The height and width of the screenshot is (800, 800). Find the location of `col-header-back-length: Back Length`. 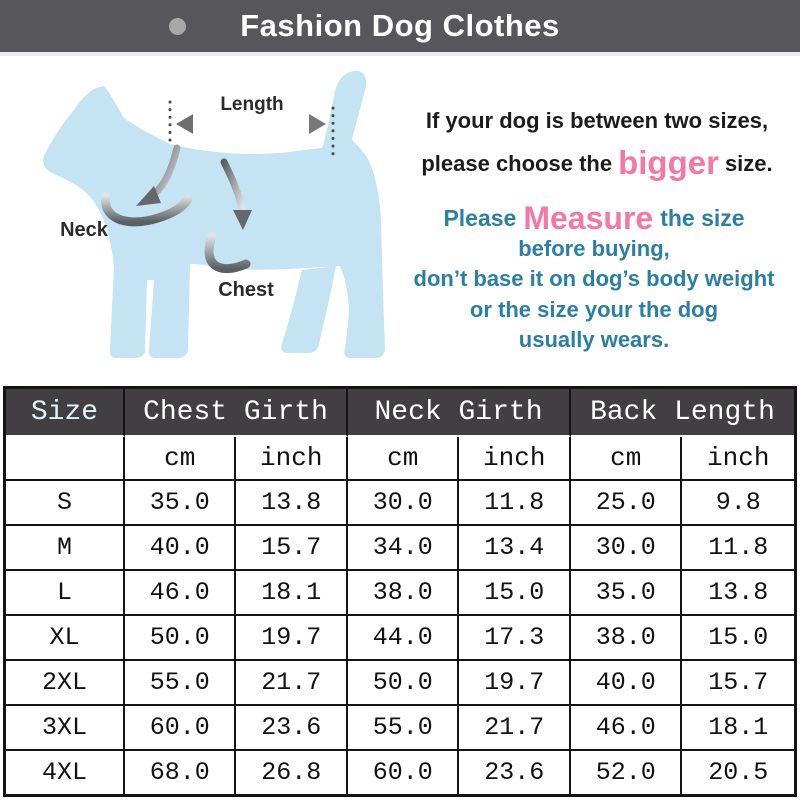

col-header-back-length: Back Length is located at coordinates (682, 413).